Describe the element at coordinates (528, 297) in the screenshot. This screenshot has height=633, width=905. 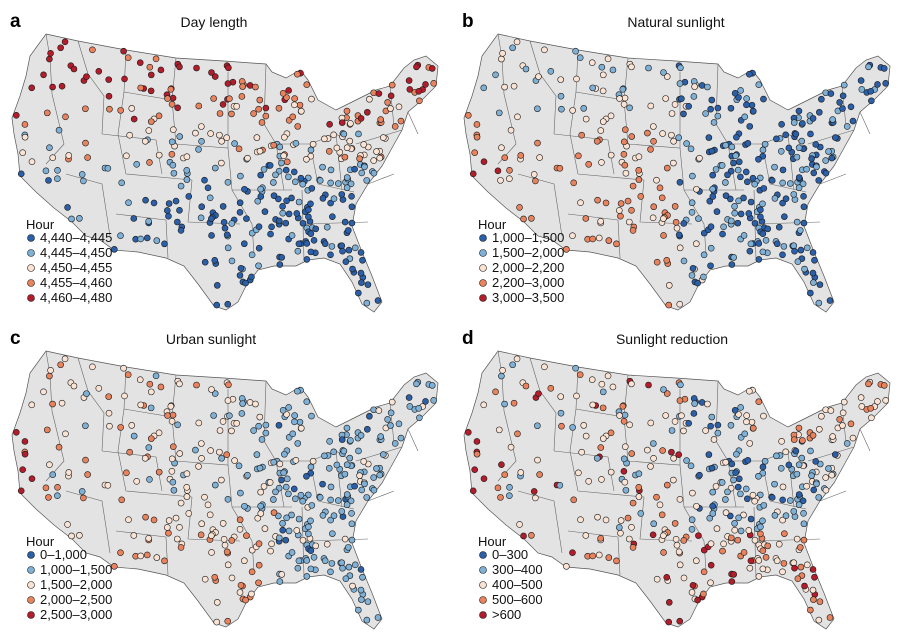
I see `legend-label: 3,000–3,500` at that location.